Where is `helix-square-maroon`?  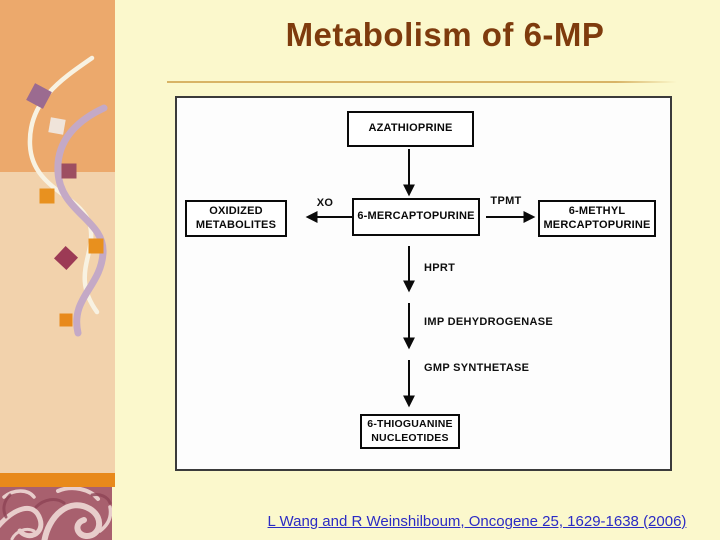 helix-square-maroon is located at coordinates (69, 171).